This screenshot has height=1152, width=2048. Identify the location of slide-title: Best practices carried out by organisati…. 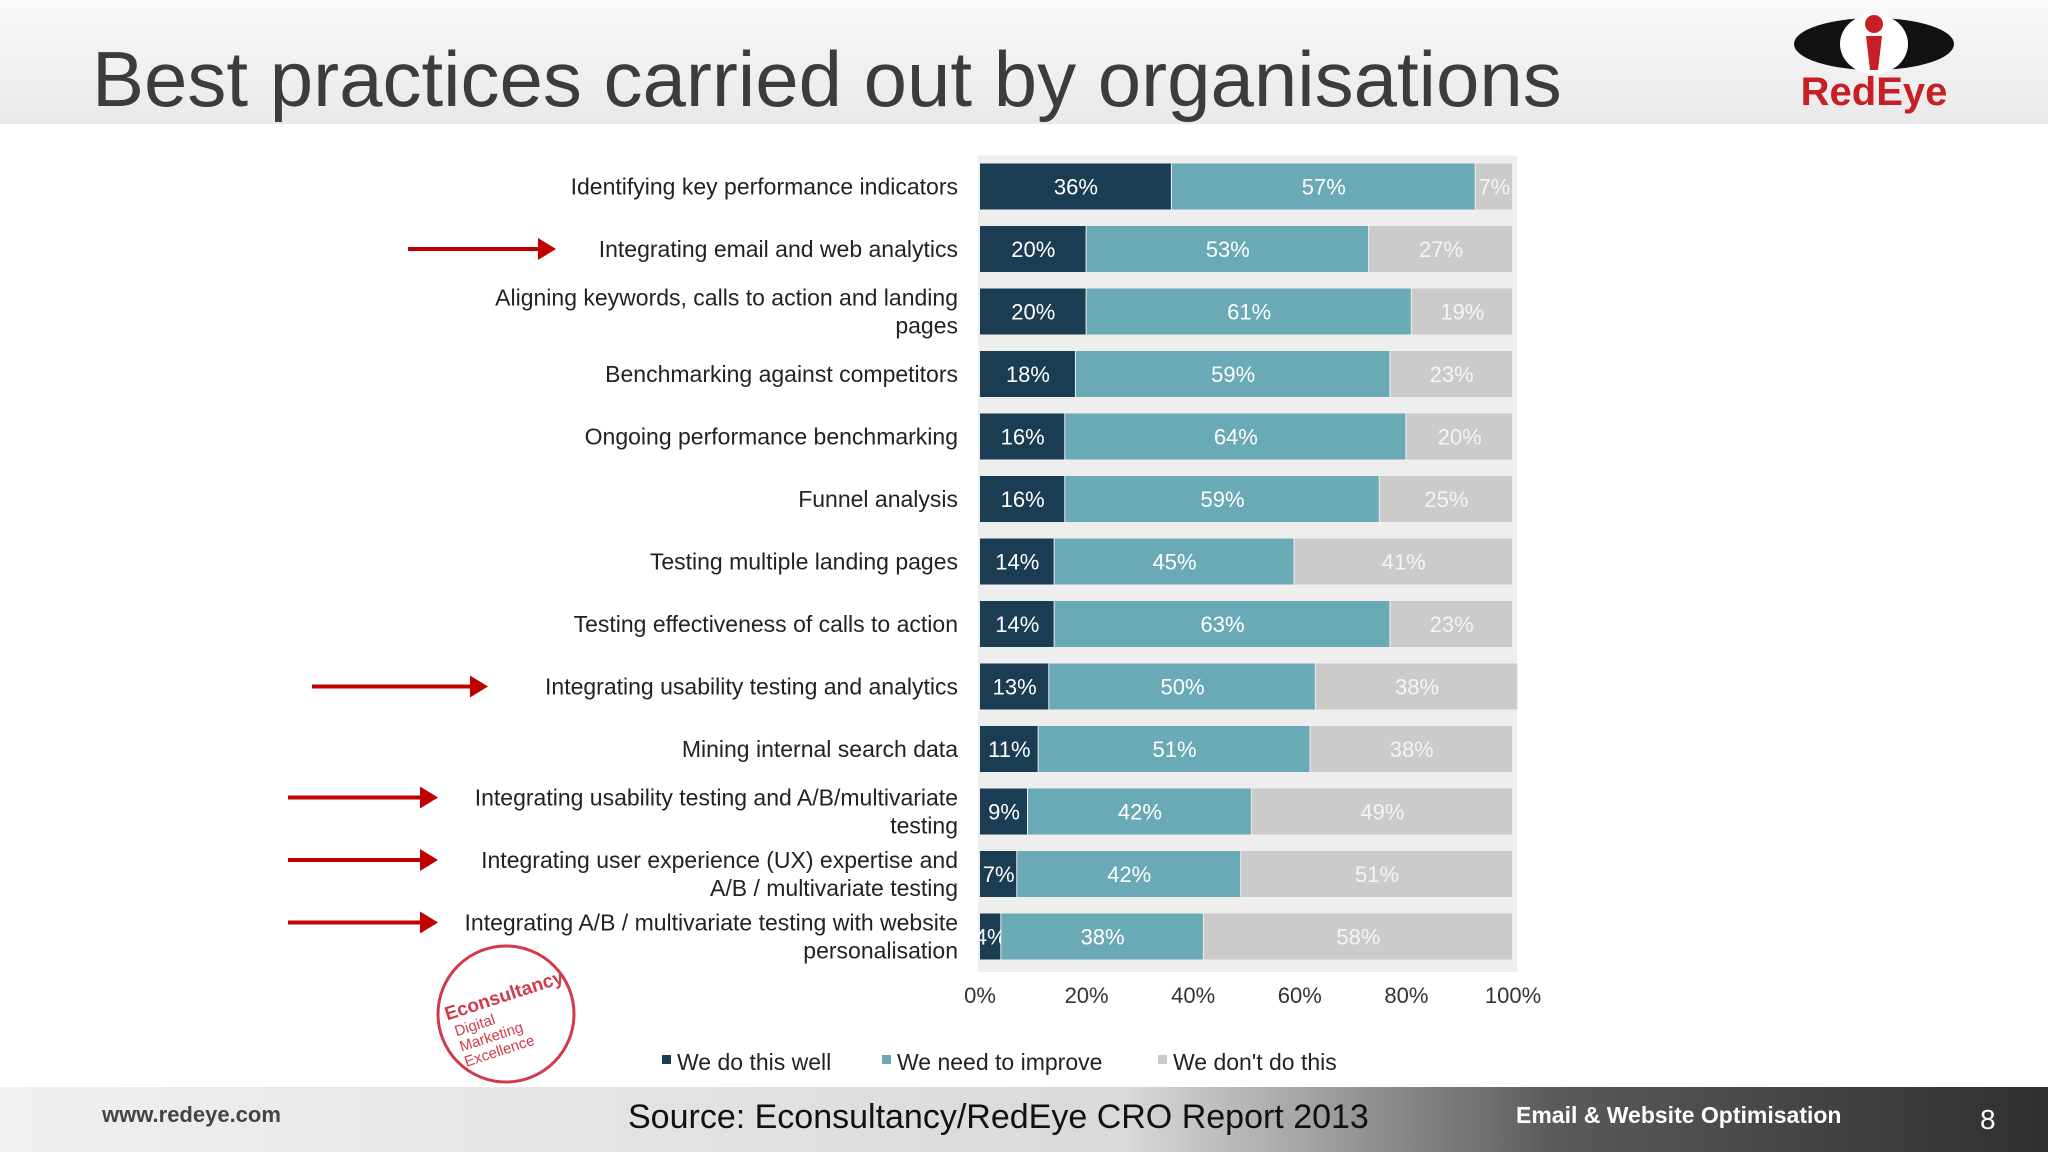
(827, 79).